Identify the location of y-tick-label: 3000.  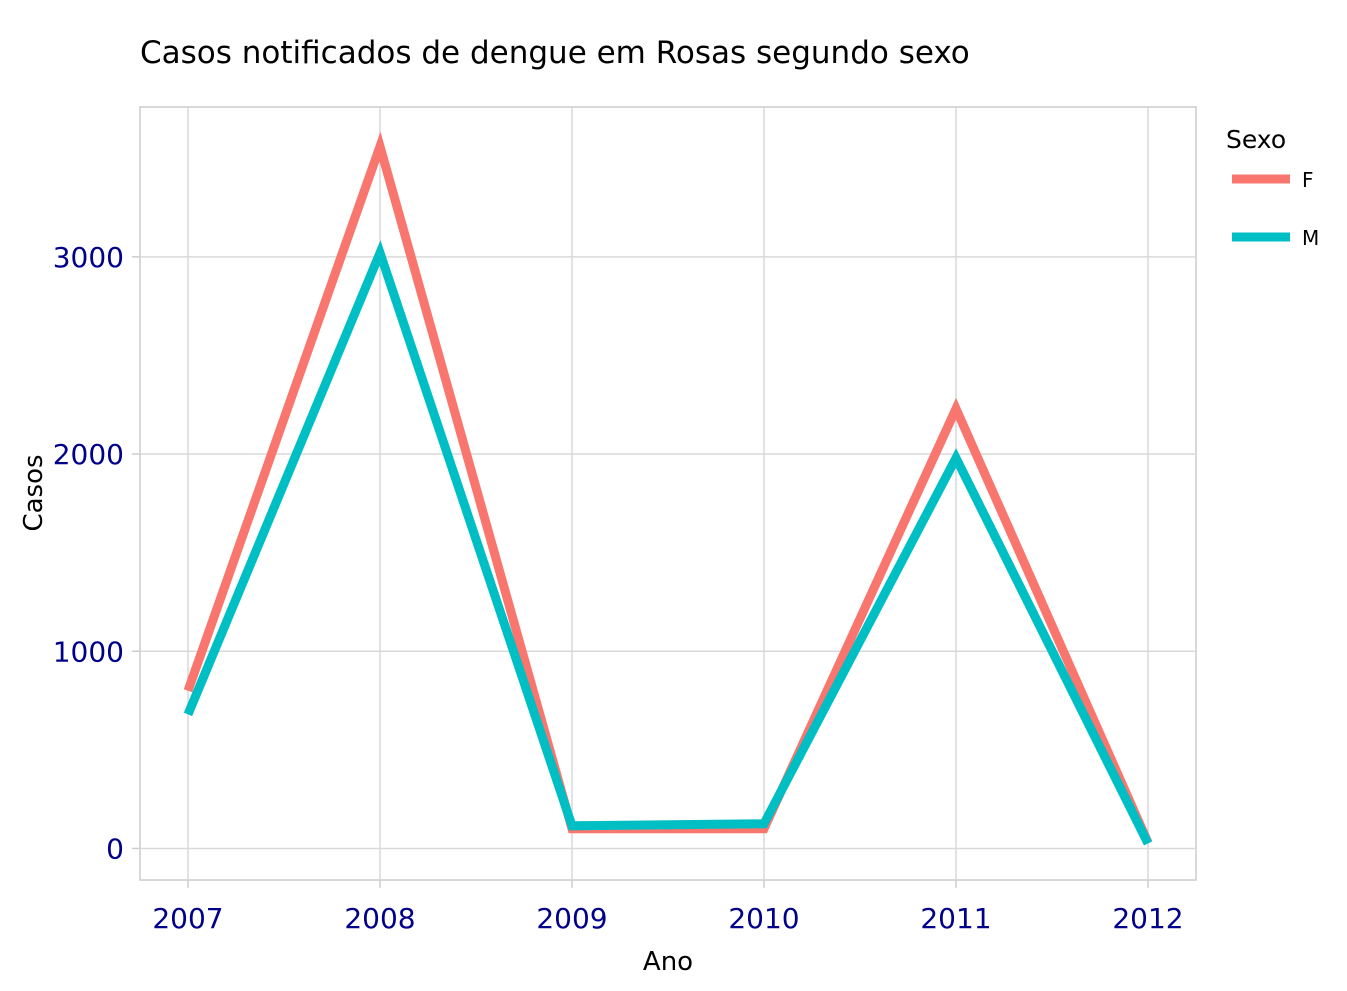
(88, 257).